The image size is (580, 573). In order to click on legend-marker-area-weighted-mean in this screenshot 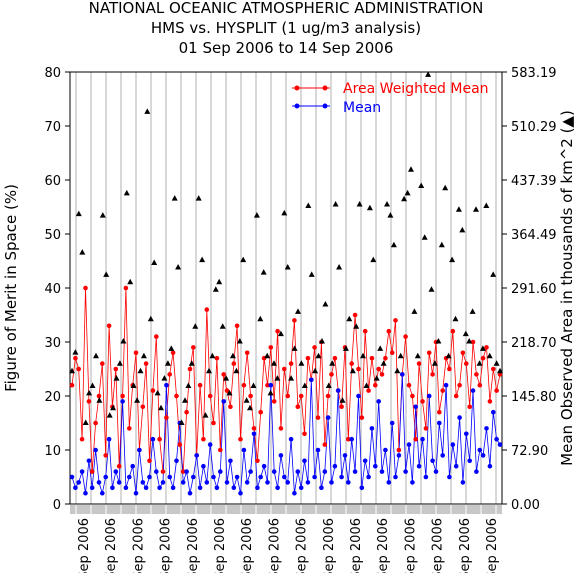, I will do `click(297, 88)`.